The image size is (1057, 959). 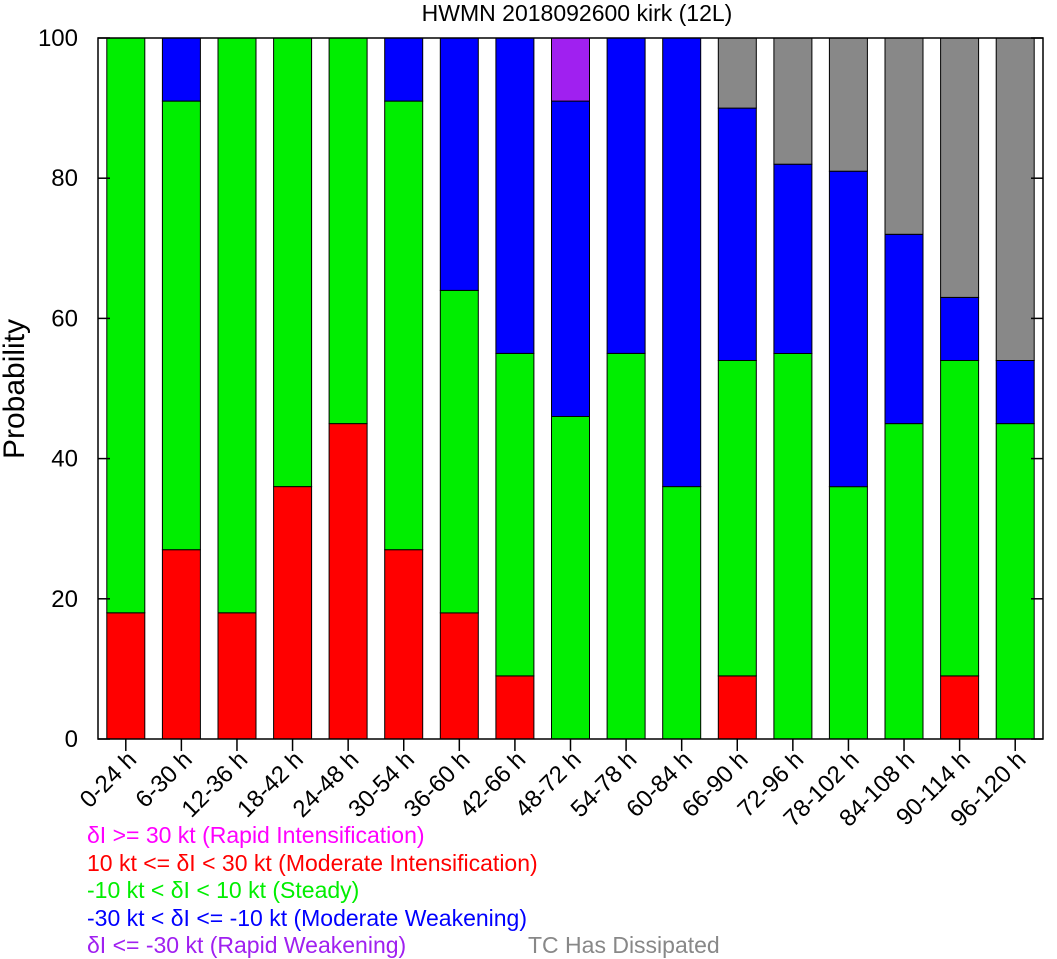 I want to click on legend-entry-2: -10 kt < δI < 10 kt (Steady), so click(x=223, y=890).